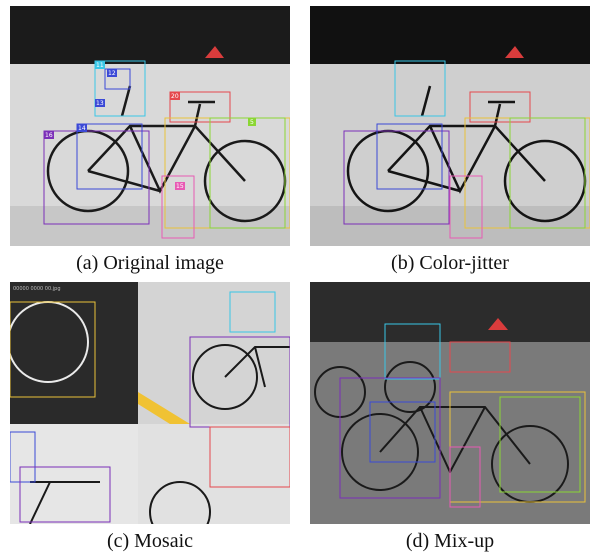  I want to click on box-label: 14, so click(82, 128).